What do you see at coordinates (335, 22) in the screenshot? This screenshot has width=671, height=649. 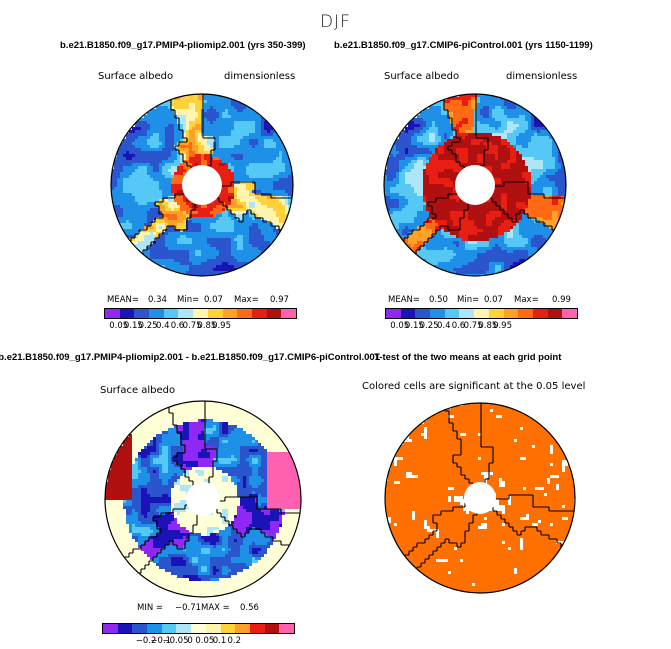 I see `page-title: DJF` at bounding box center [335, 22].